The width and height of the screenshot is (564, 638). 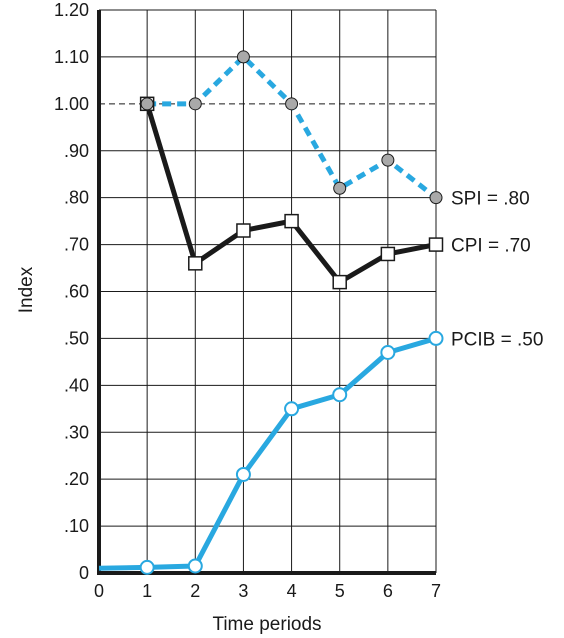 What do you see at coordinates (99, 591) in the screenshot?
I see `x-tick-label: 0` at bounding box center [99, 591].